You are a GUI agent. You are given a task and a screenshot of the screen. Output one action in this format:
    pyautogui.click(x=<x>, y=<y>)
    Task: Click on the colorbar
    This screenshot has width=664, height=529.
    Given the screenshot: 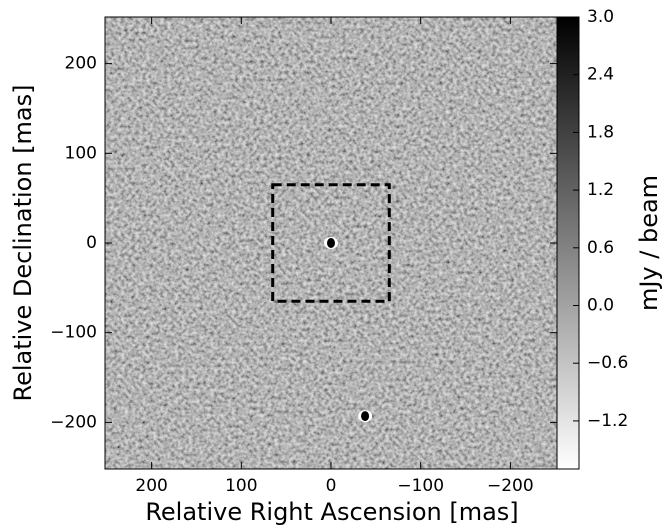 What is the action you would take?
    pyautogui.click(x=568, y=243)
    